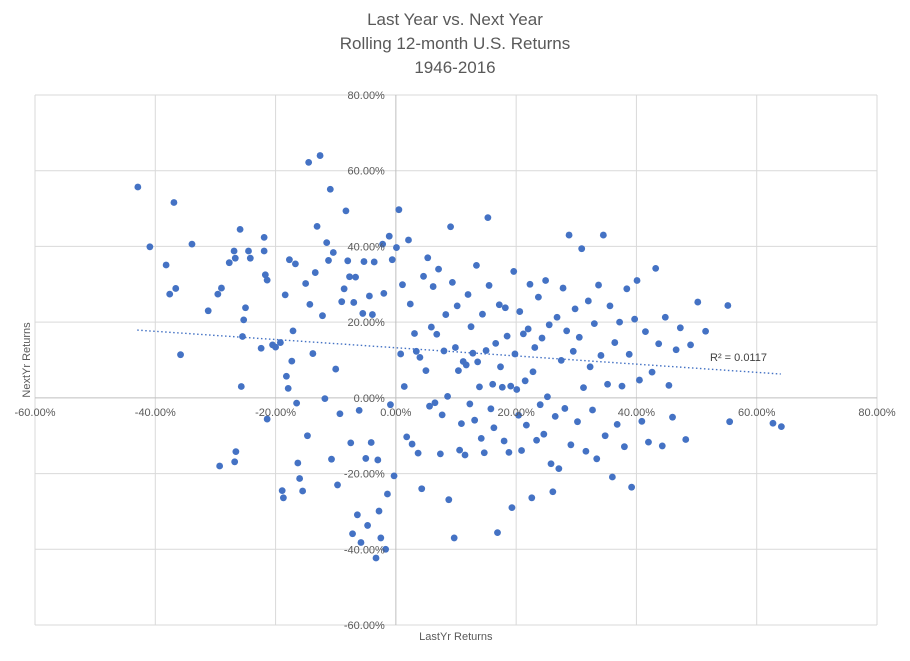  What do you see at coordinates (367, 96) in the screenshot?
I see `y-tick-label: 80.00%` at bounding box center [367, 96].